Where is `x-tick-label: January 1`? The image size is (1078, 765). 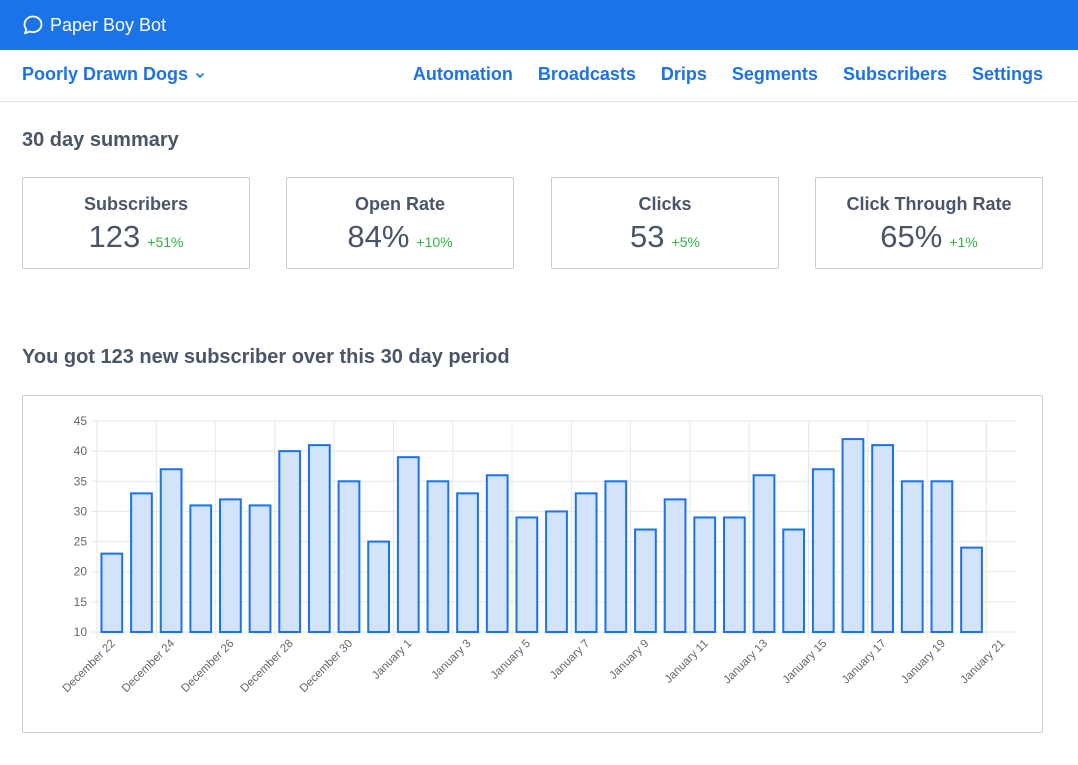
x-tick-label: January 1 is located at coordinates (392, 660).